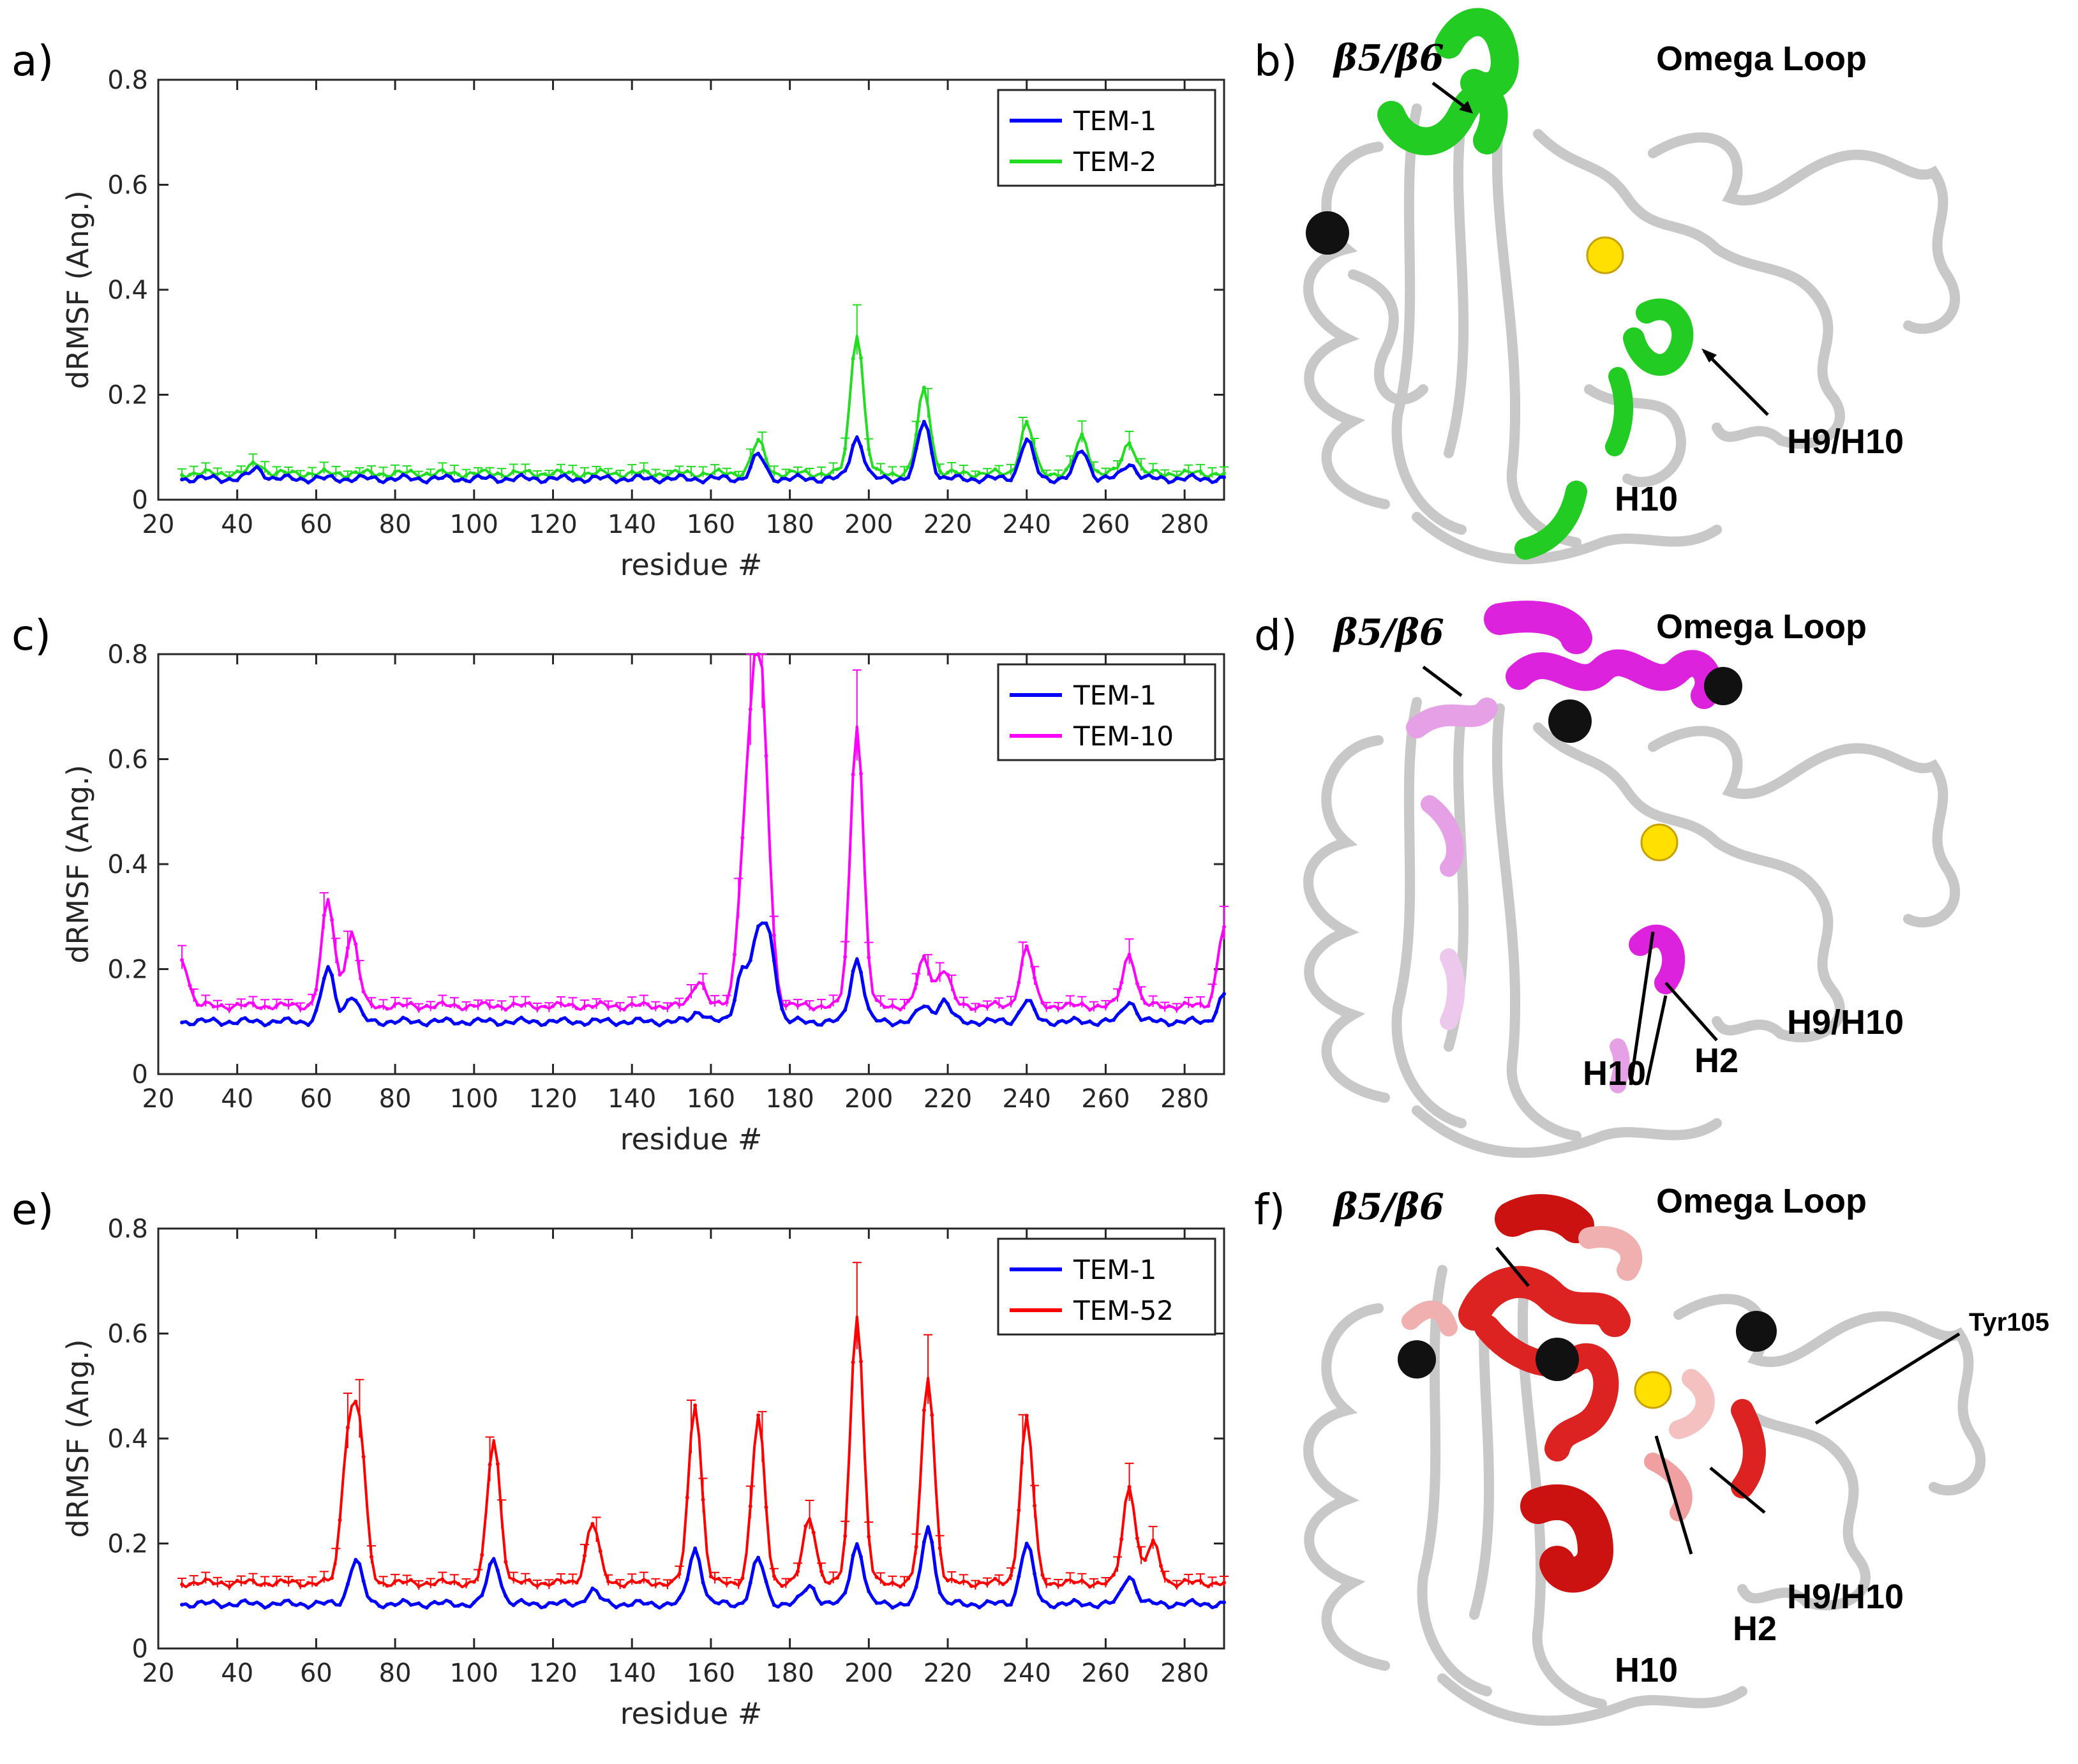 Image resolution: width=2078 pixels, height=1764 pixels. I want to click on y-tick-label: 0, so click(140, 500).